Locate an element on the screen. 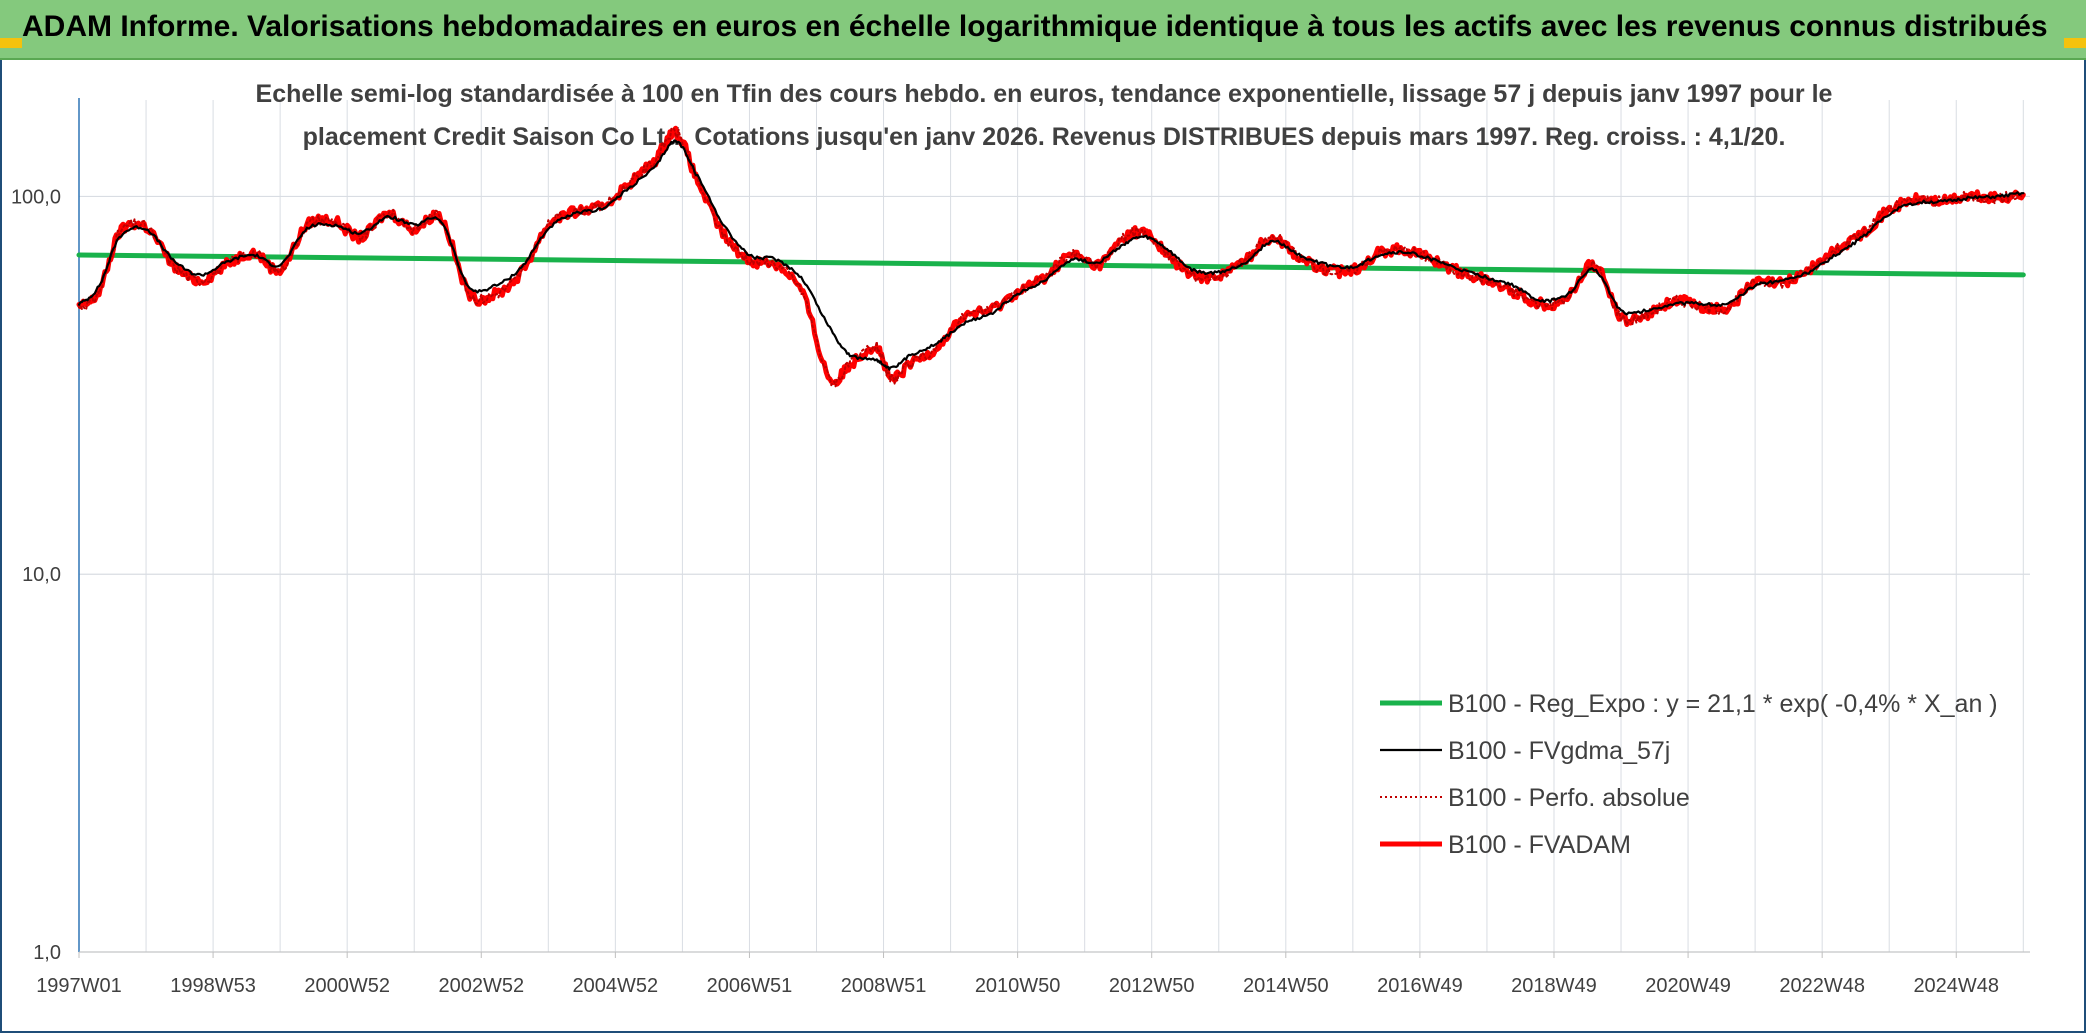 The image size is (2086, 1033). x-tick-label: 2012W50 is located at coordinates (1152, 986).